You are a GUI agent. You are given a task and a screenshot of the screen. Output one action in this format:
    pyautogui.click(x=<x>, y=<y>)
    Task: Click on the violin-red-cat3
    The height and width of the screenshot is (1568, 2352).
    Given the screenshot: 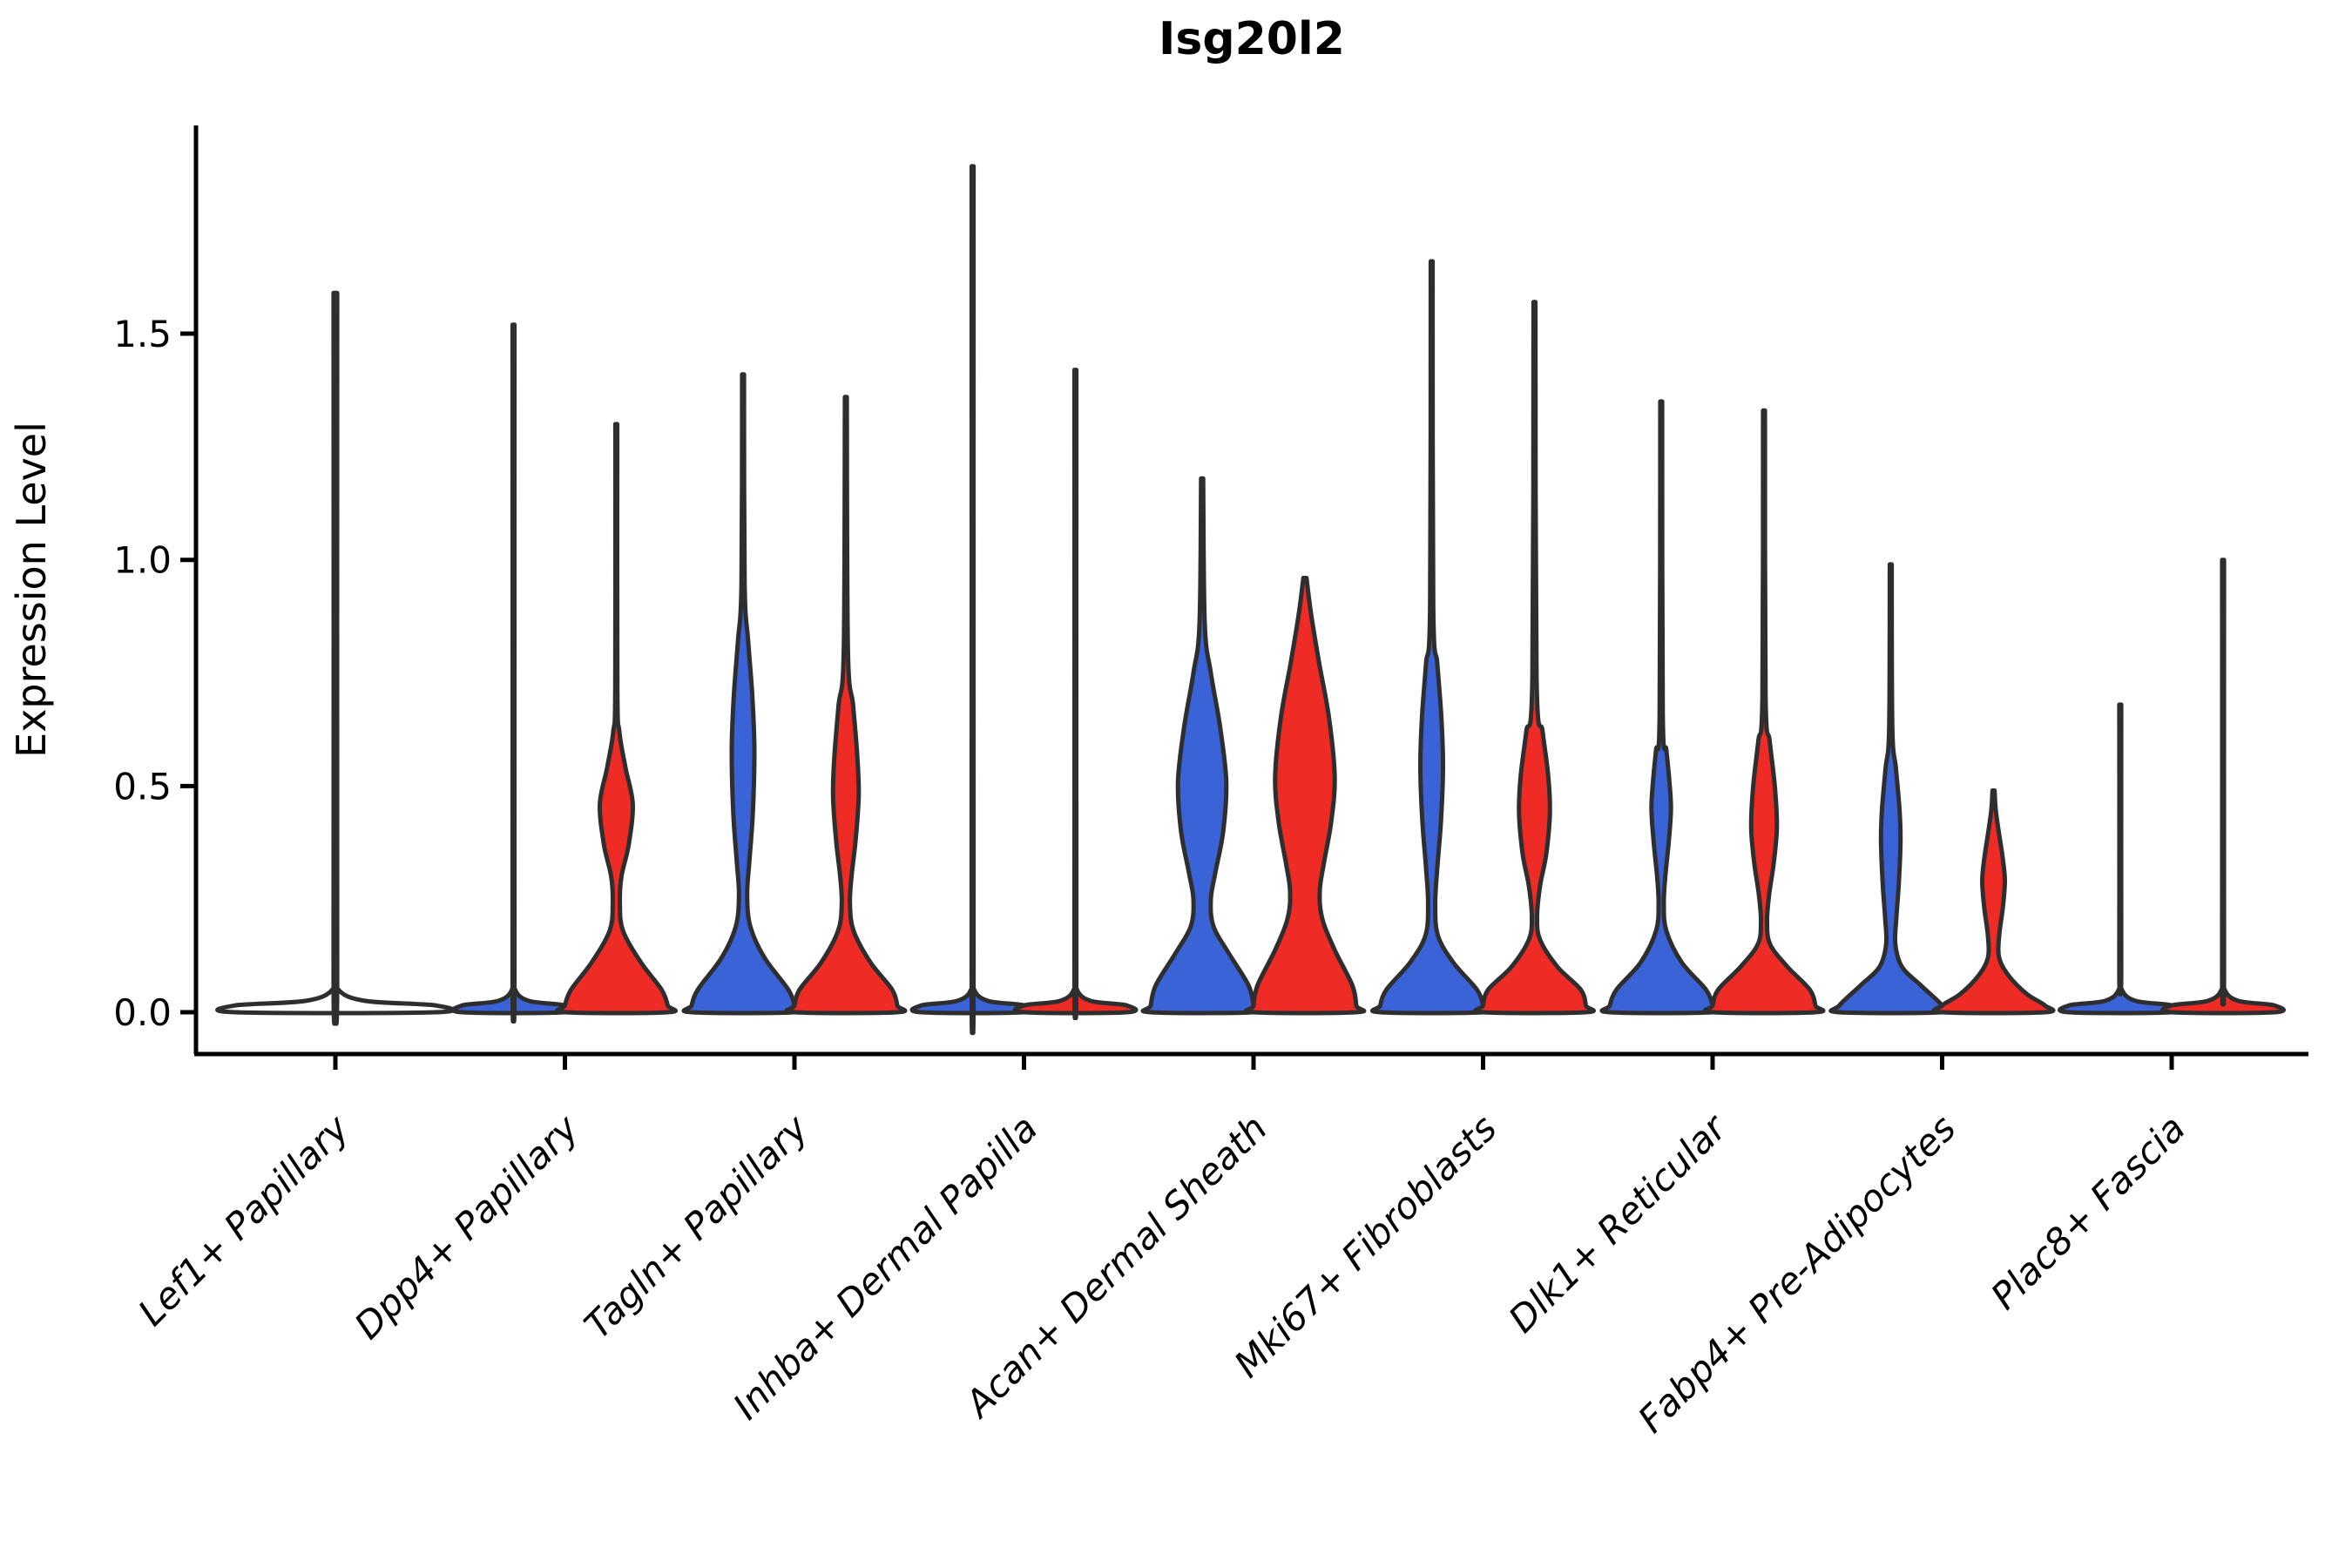 What is the action you would take?
    pyautogui.click(x=846, y=705)
    